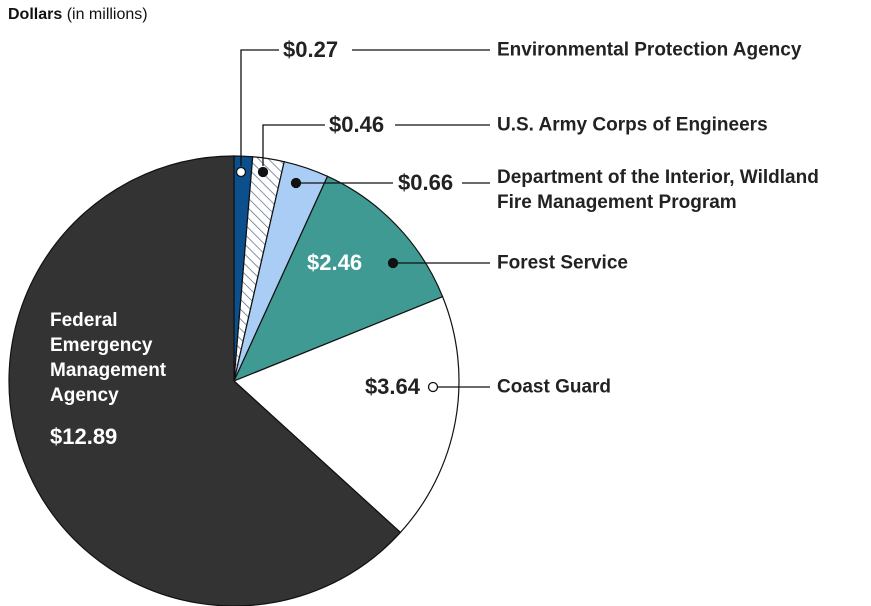 The image size is (871, 606). I want to click on value-label: $0.46, so click(357, 124).